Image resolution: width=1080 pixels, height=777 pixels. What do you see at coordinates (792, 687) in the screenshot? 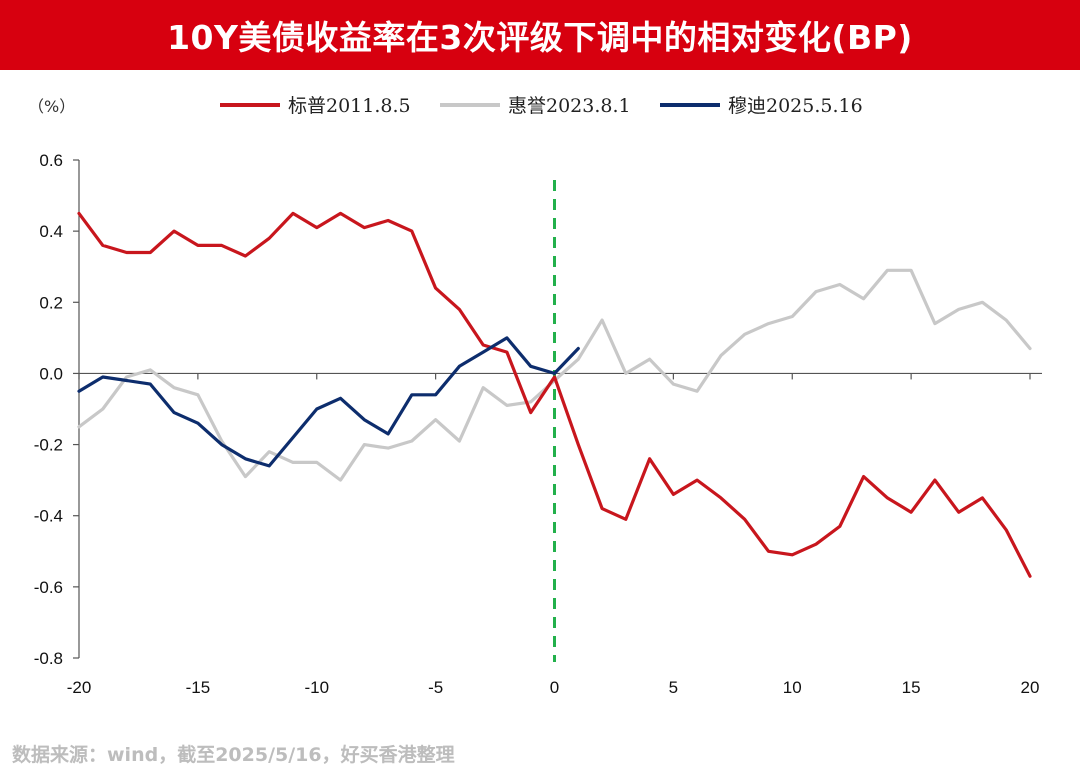
I see `x-tick-label: 10` at bounding box center [792, 687].